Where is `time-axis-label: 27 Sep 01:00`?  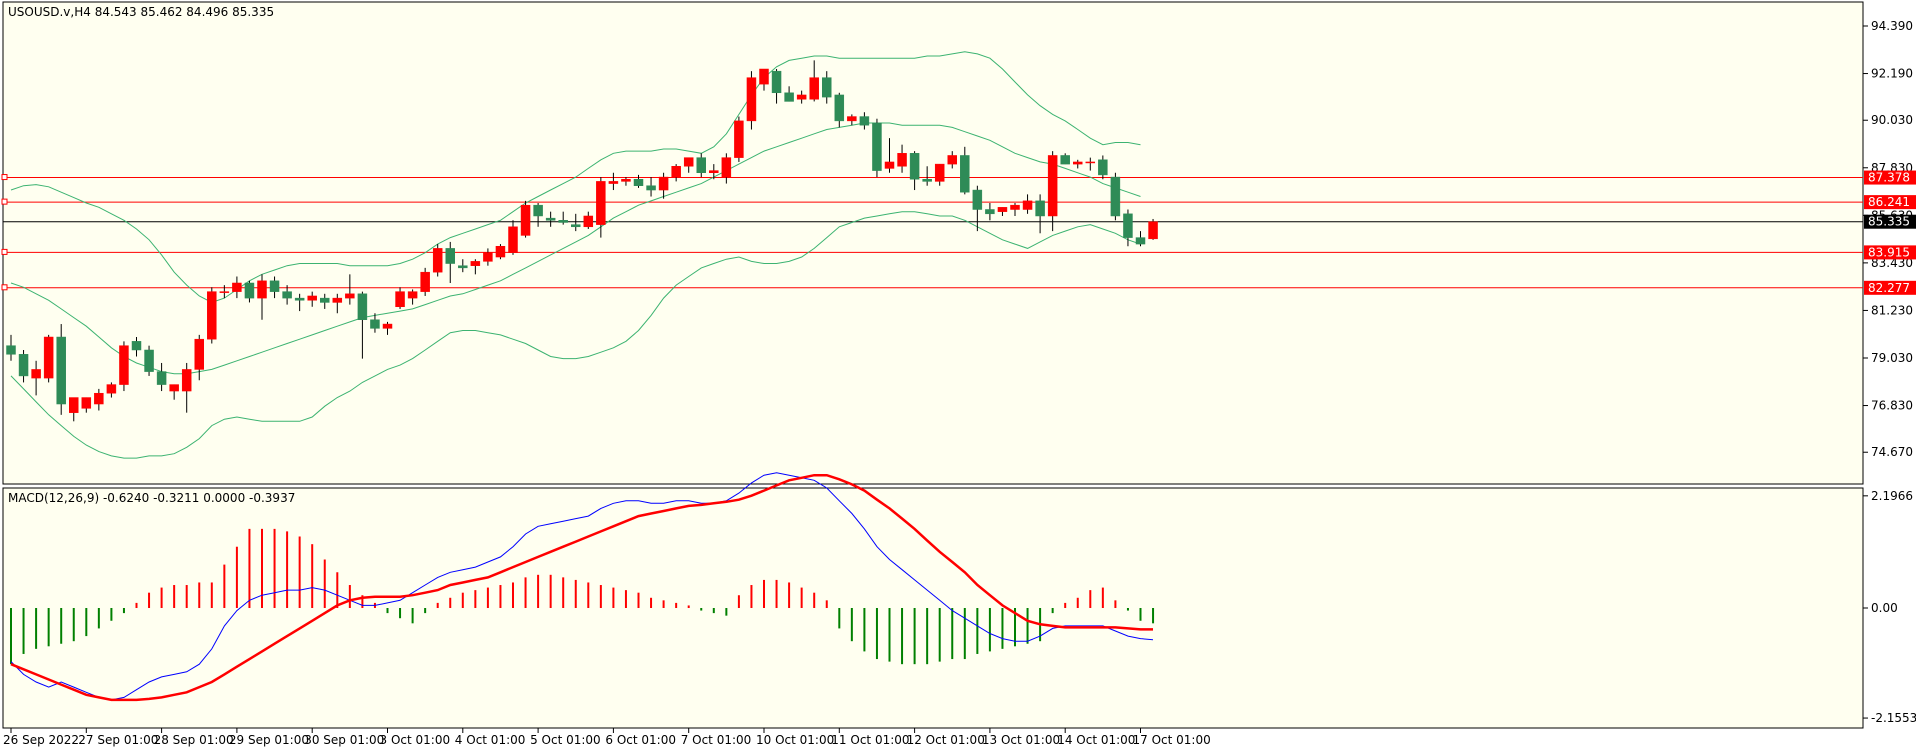
time-axis-label: 27 Sep 01:00 is located at coordinates (118, 740).